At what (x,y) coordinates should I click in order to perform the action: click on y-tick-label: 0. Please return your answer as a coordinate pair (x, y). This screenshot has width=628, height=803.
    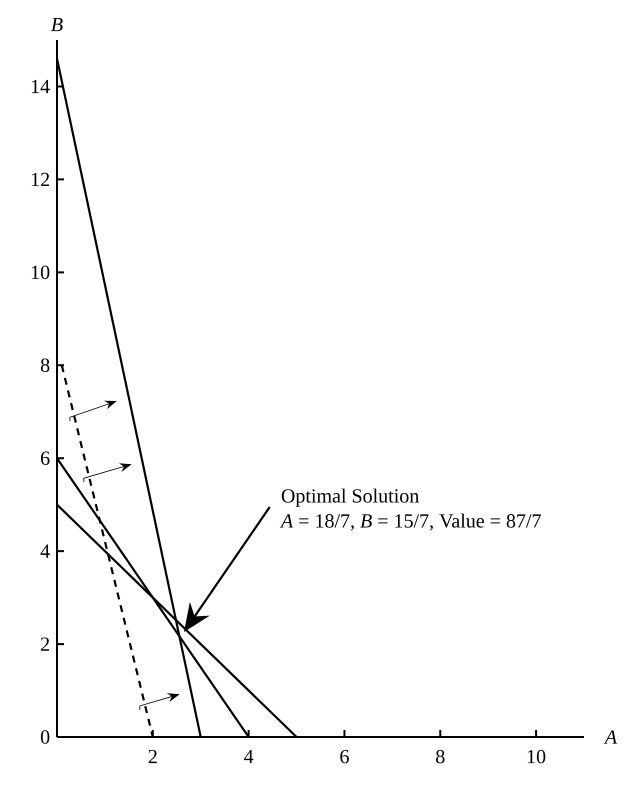
    Looking at the image, I should click on (45, 737).